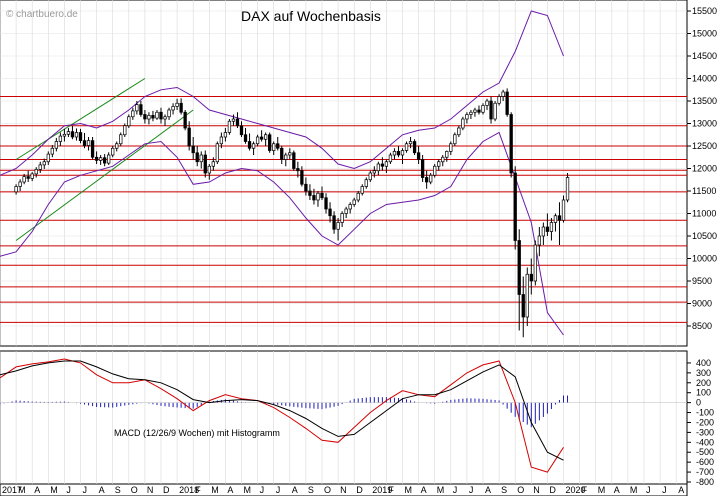 This screenshot has width=723, height=496. I want to click on month-label: 2018, so click(189, 490).